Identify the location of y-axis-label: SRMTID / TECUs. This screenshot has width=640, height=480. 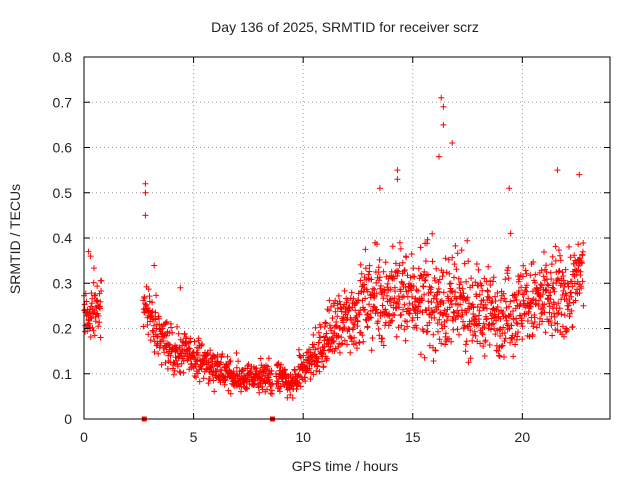
(15, 239).